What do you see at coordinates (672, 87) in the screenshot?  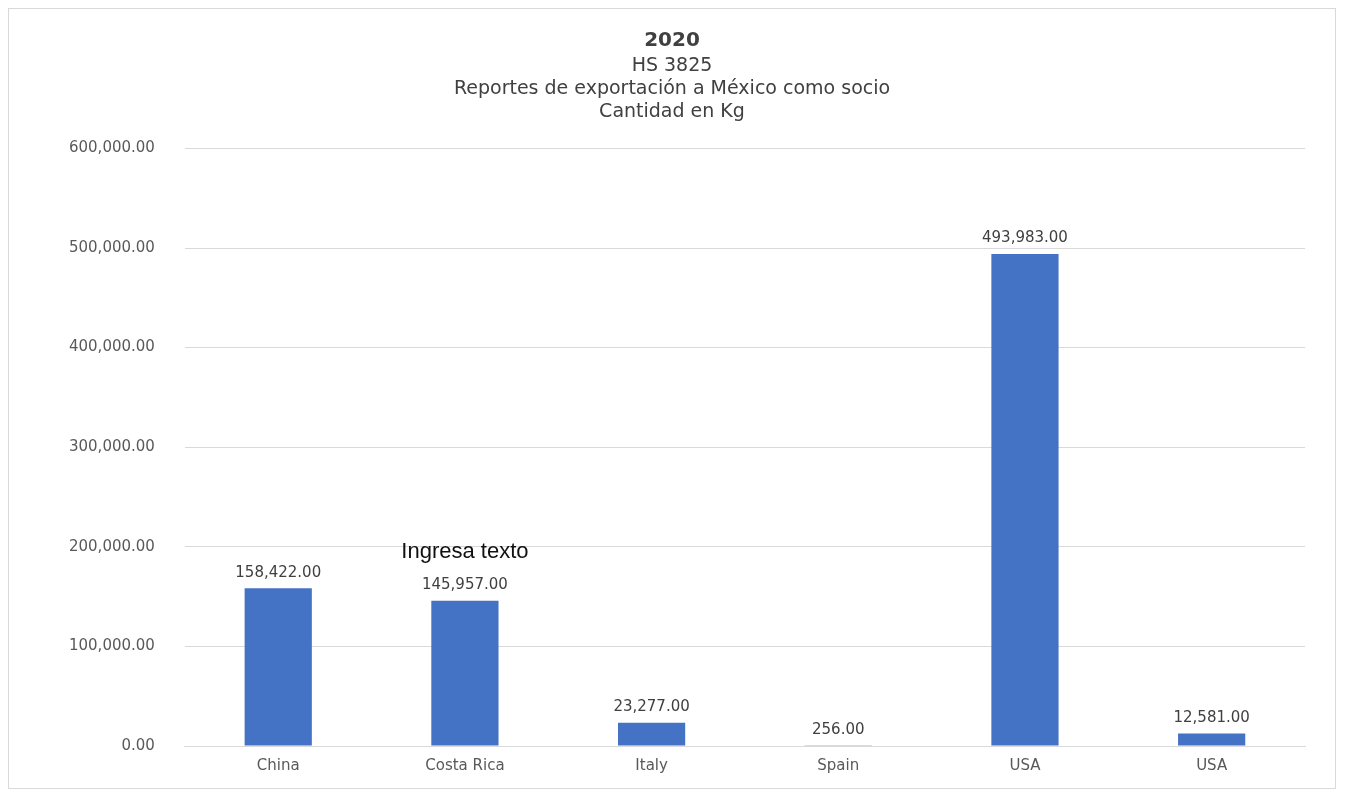 I see `chart-subtitle: HS 3825 Reportes de exportación a México como socio Cantidad en Kg` at bounding box center [672, 87].